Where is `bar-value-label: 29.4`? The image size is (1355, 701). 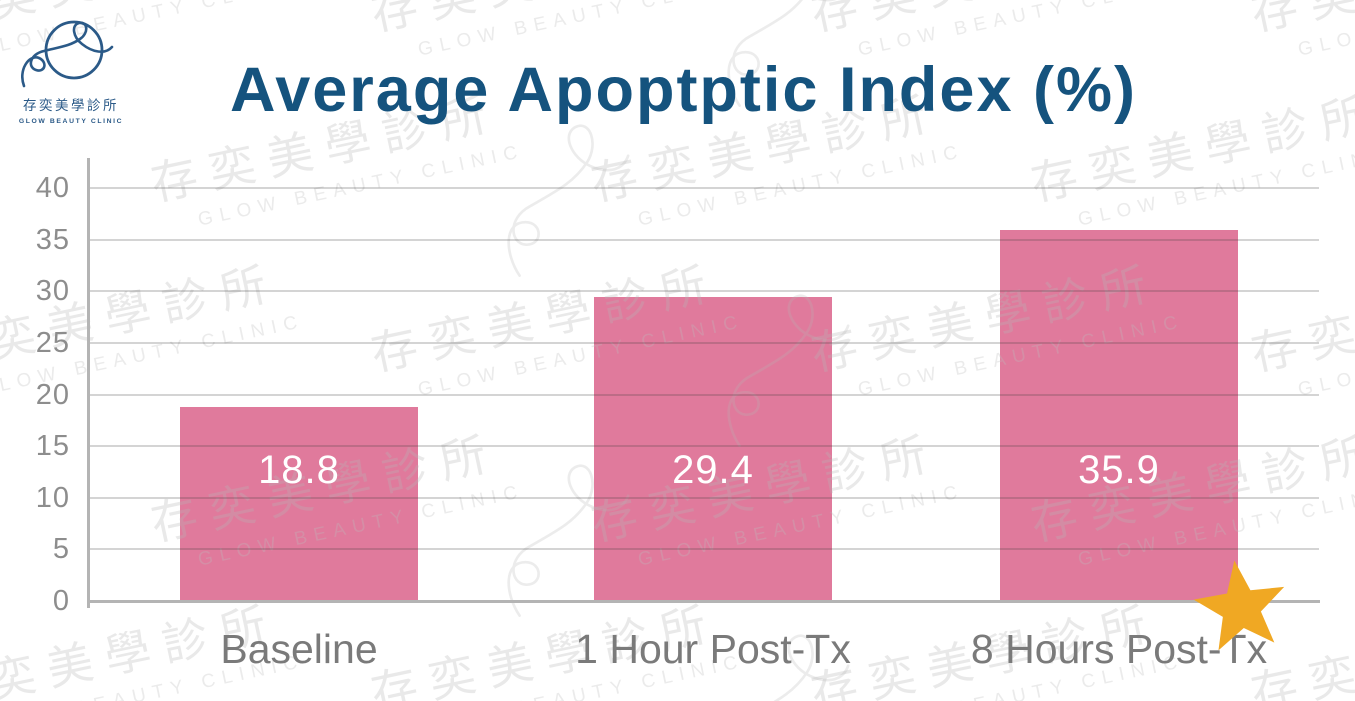
bar-value-label: 29.4 is located at coordinates (713, 470).